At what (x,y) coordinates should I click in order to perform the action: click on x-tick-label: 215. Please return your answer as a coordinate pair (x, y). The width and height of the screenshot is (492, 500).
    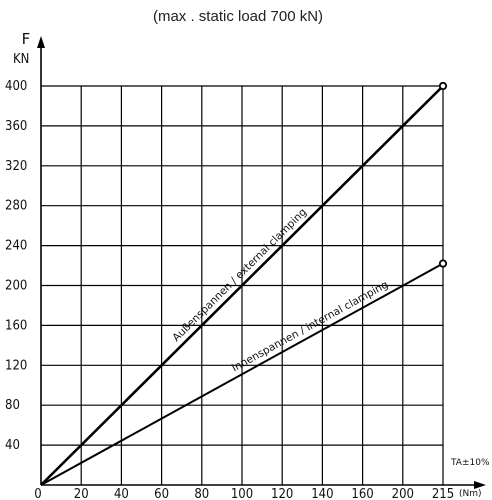
    Looking at the image, I should click on (443, 493).